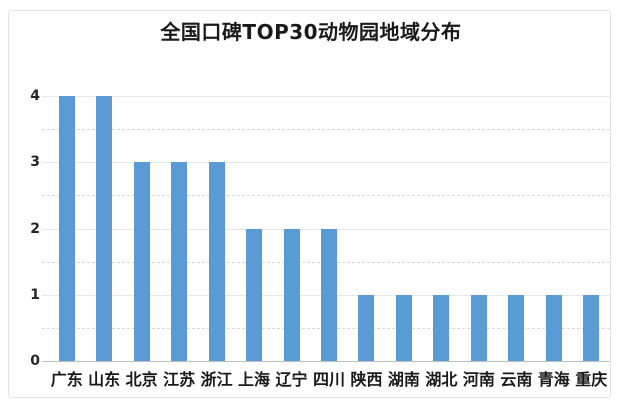 The width and height of the screenshot is (622, 409). Describe the element at coordinates (311, 32) in the screenshot. I see `chart-title: 全国口碑TOP30动物园地域分布` at that location.